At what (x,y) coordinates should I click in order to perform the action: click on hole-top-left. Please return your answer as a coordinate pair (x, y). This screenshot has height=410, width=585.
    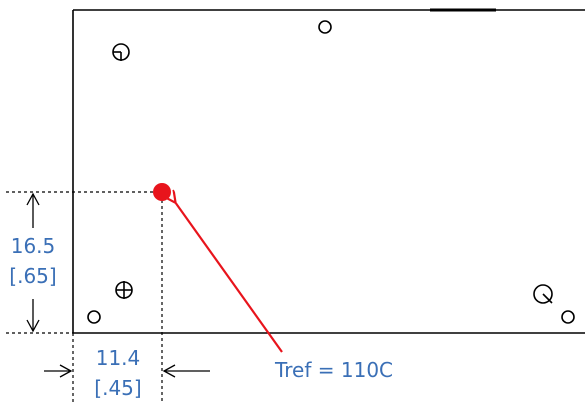
    Looking at the image, I should click on (121, 52).